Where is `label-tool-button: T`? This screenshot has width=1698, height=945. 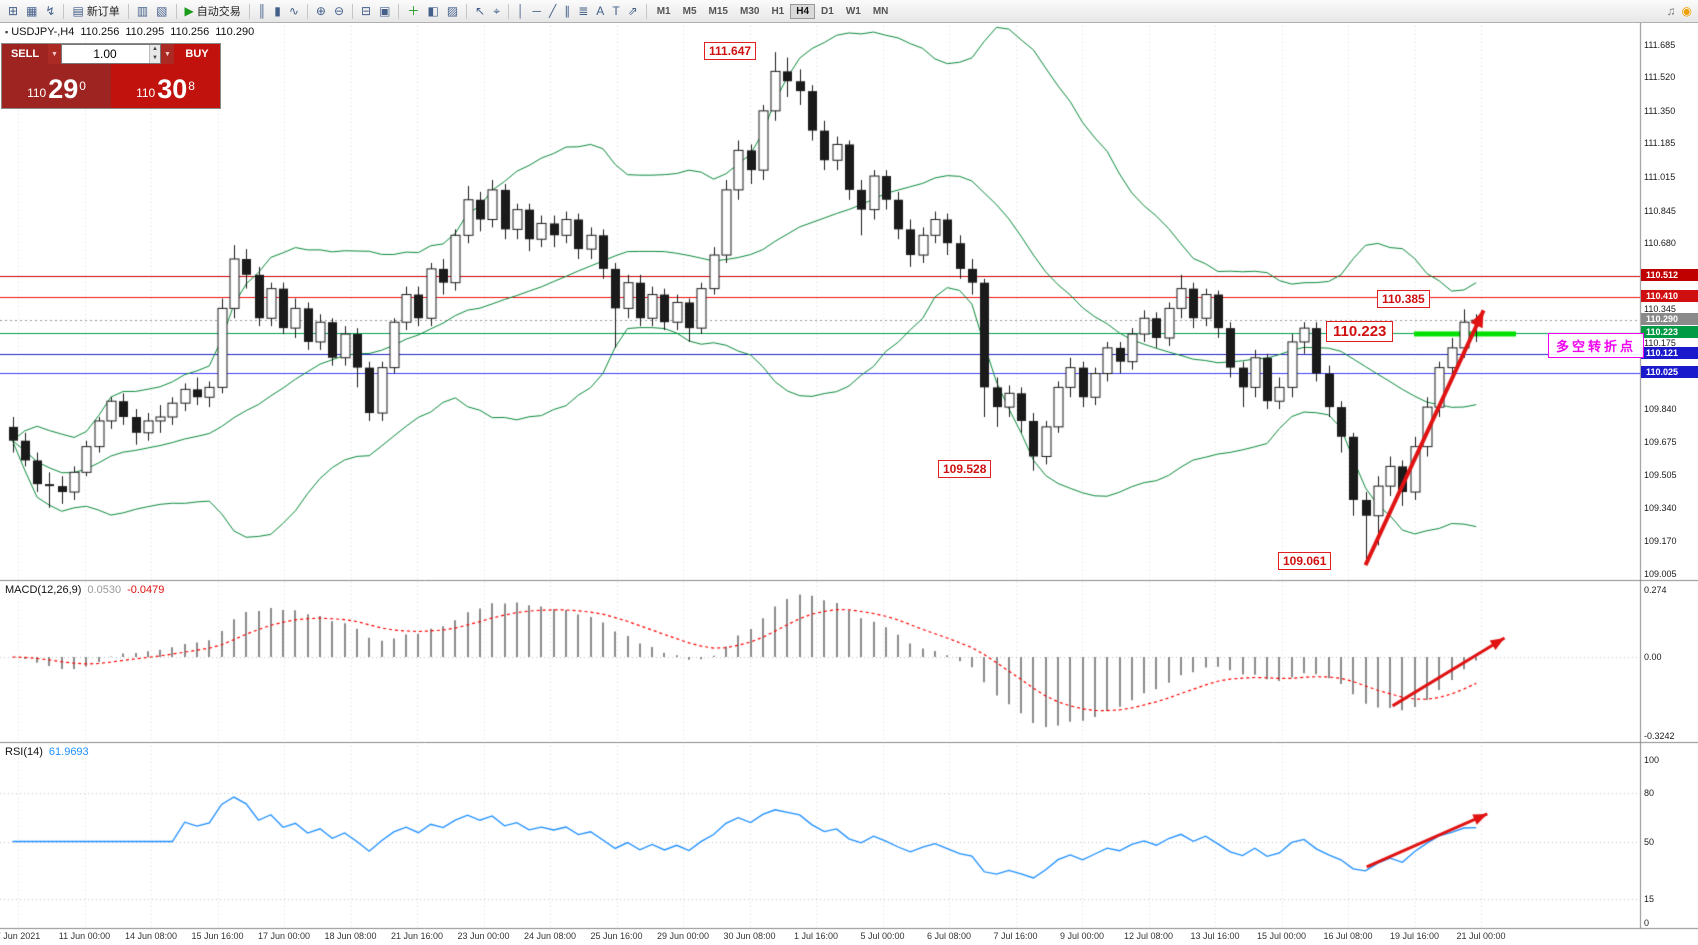
label-tool-button: T is located at coordinates (615, 11).